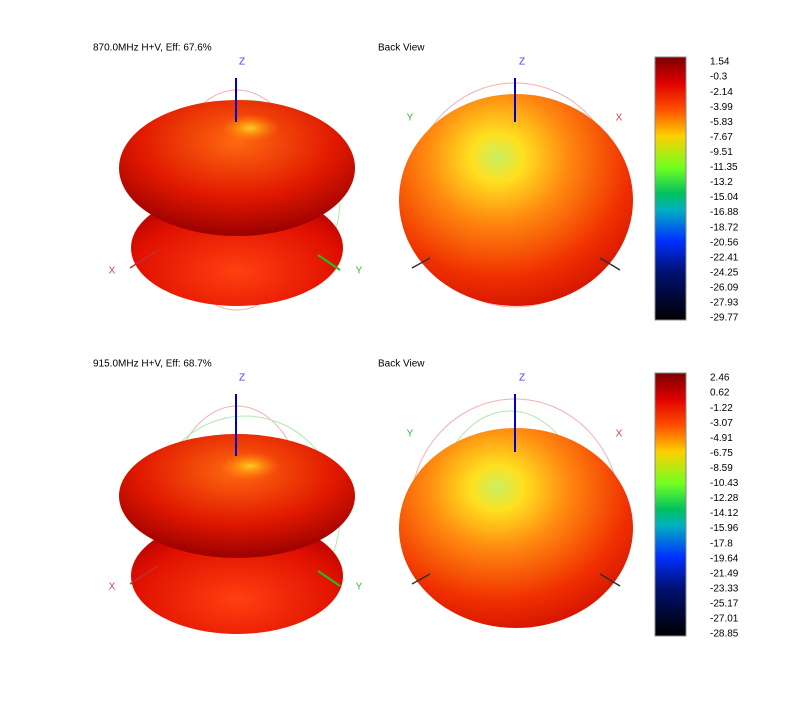 This screenshot has width=790, height=706. What do you see at coordinates (152, 48) in the screenshot?
I see `panel-title: 870.0MHz H+V, Eff: 67.6%` at bounding box center [152, 48].